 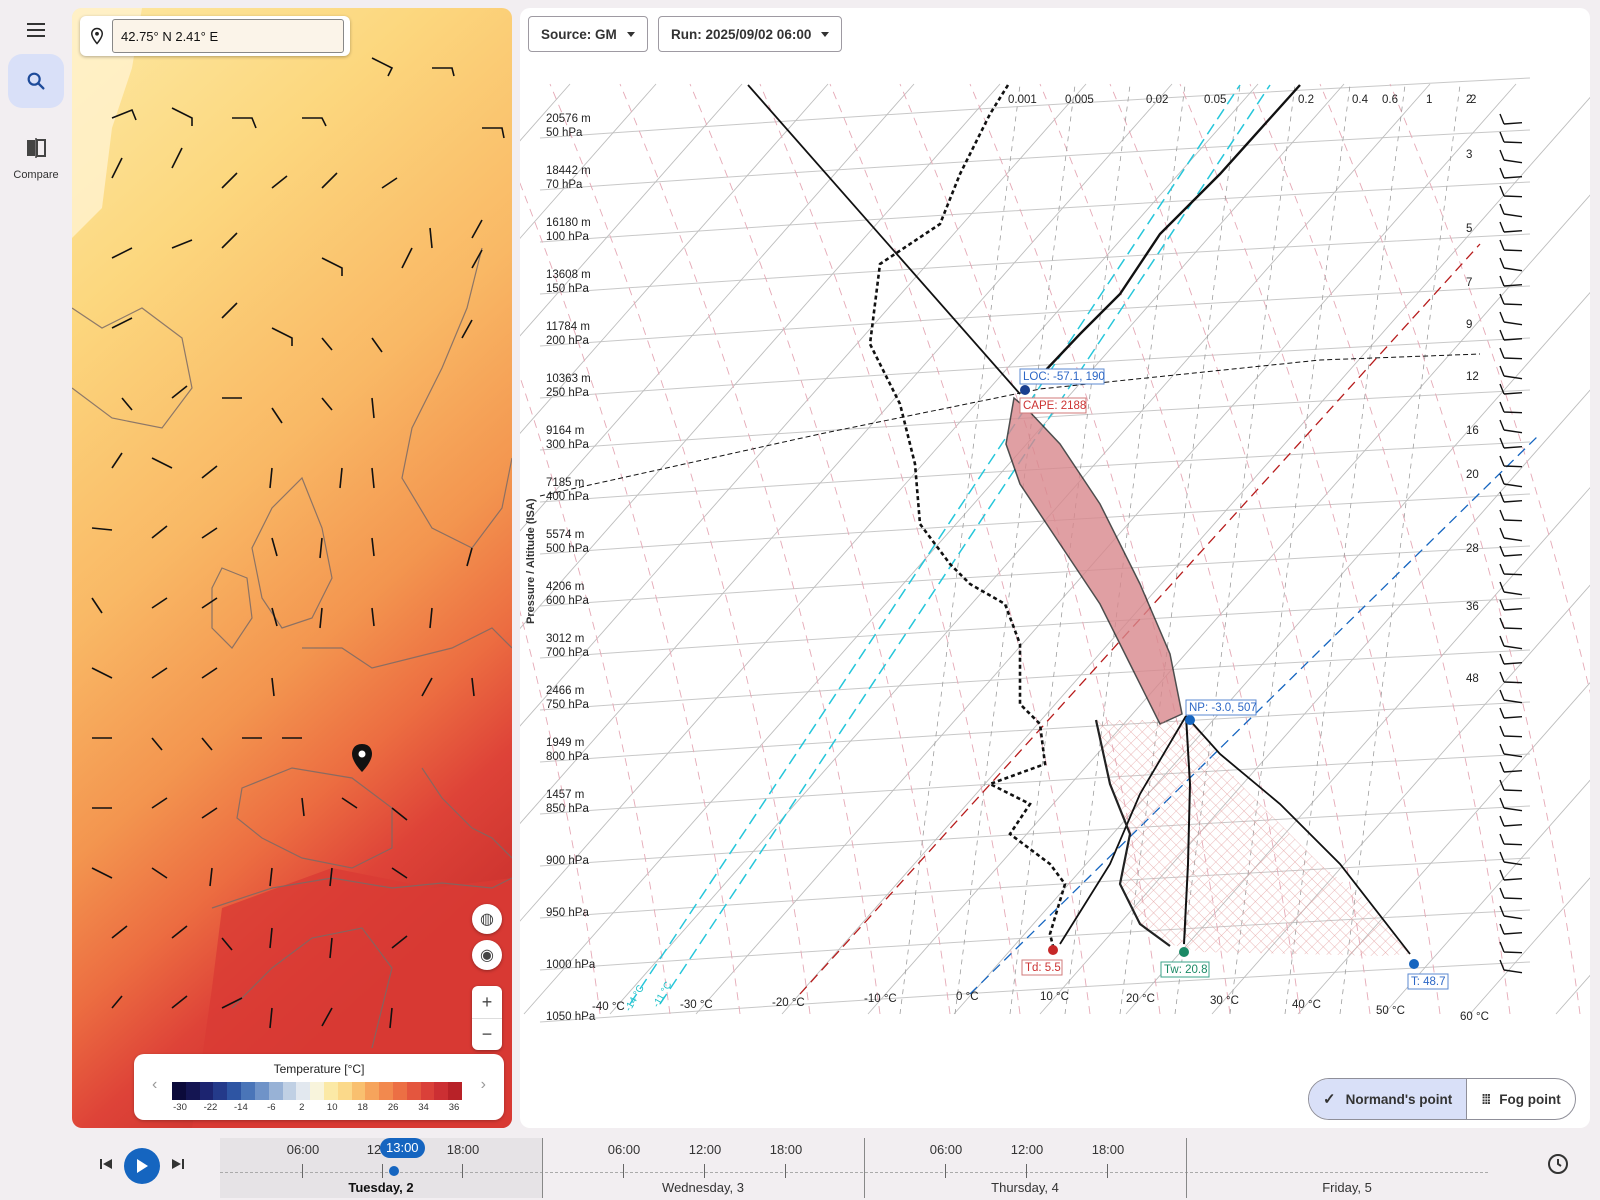 I want to click on clock-button, so click(x=1558, y=1164).